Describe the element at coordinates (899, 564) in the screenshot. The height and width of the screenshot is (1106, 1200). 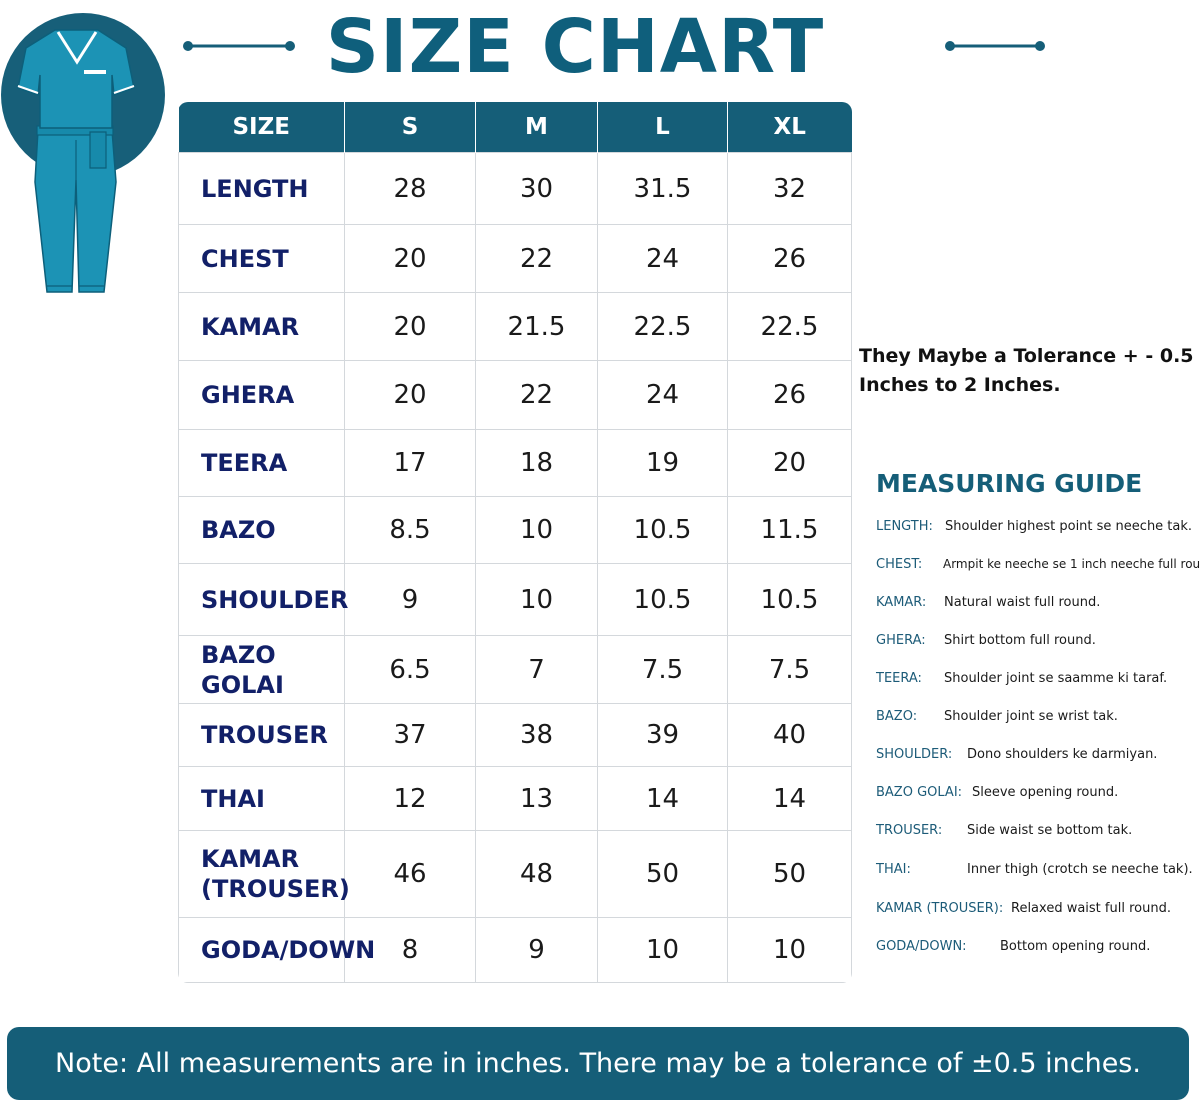
I see `guide-term: CHEST:` at that location.